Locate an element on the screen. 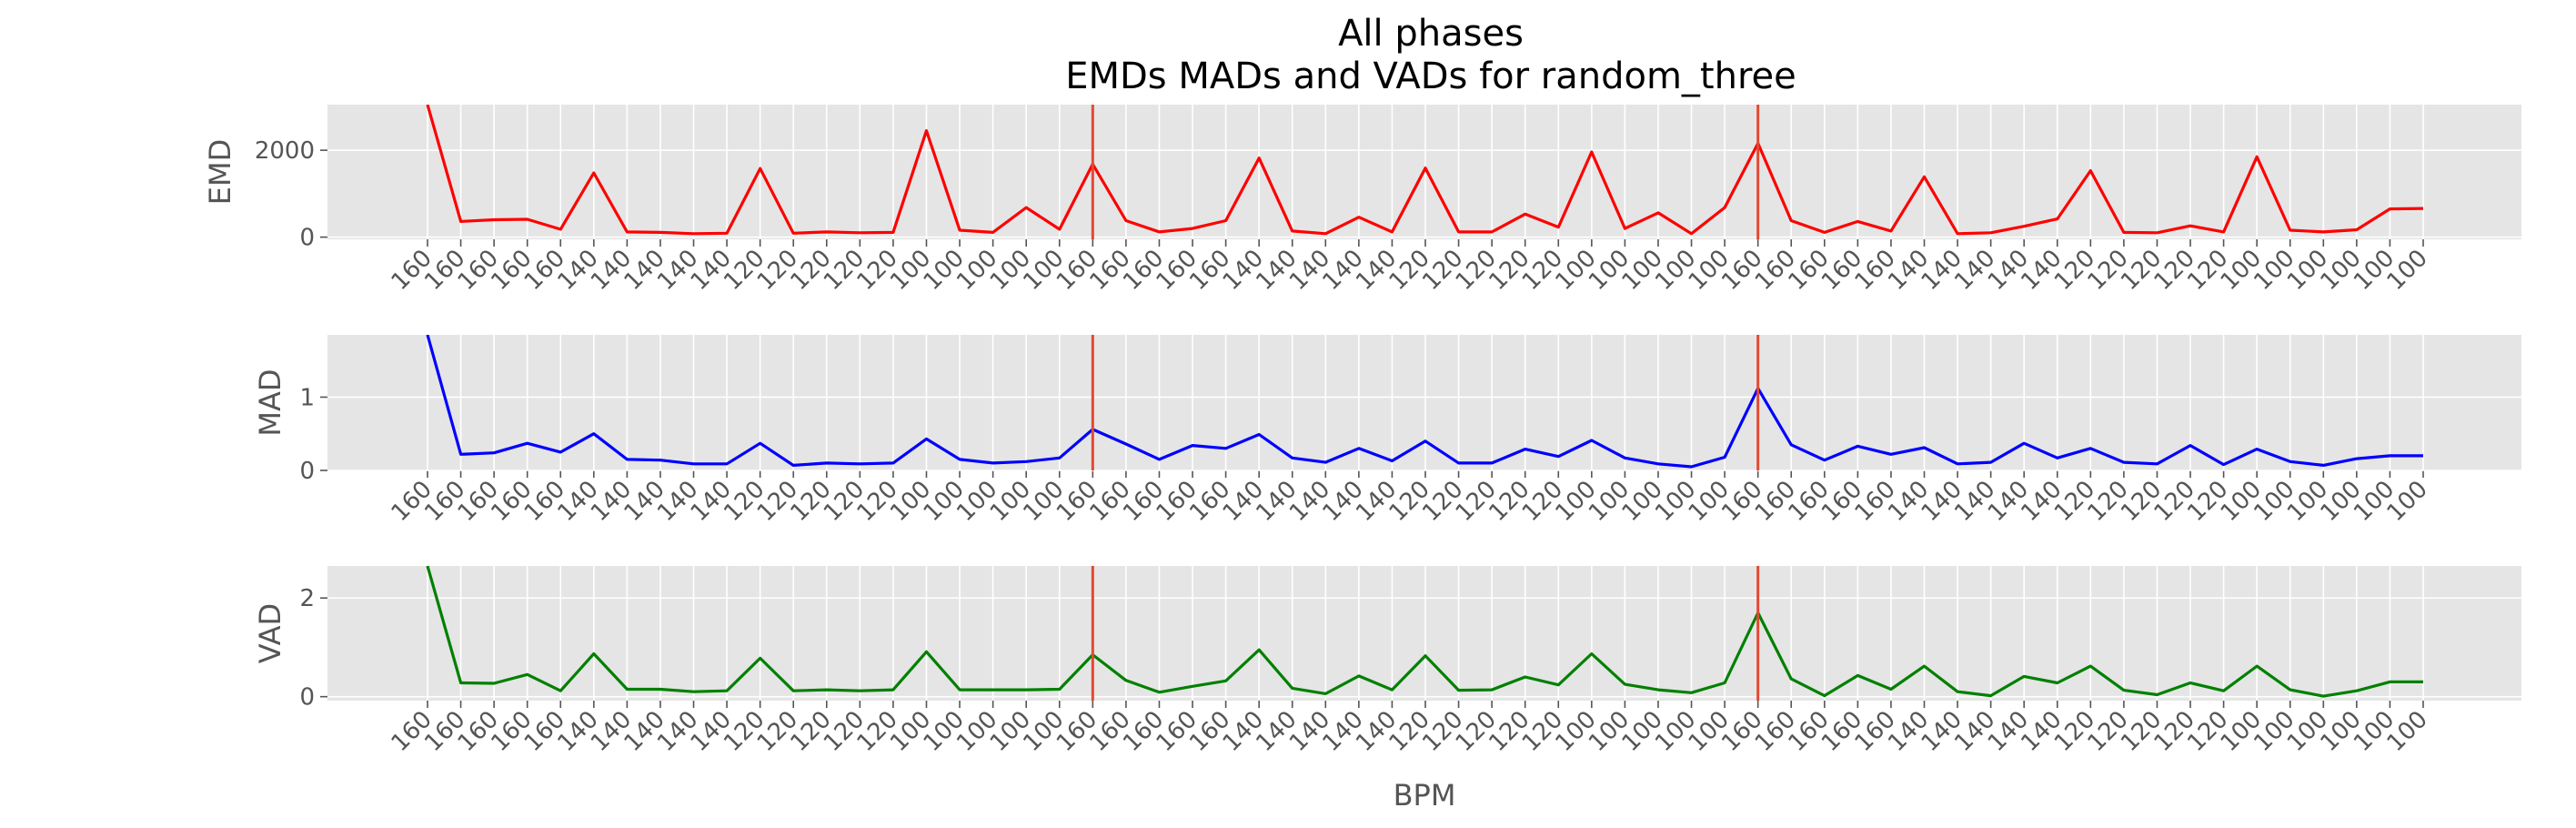 The width and height of the screenshot is (2576, 828). x-axis-label: BPM is located at coordinates (1425, 795).